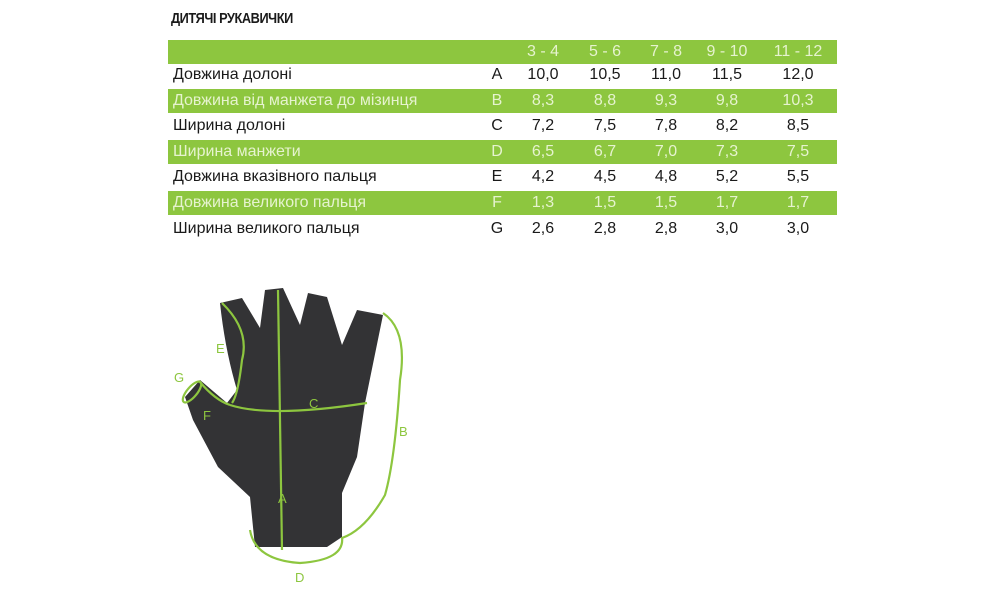 The image size is (1000, 600). What do you see at coordinates (497, 151) in the screenshot?
I see `row-letter: D` at bounding box center [497, 151].